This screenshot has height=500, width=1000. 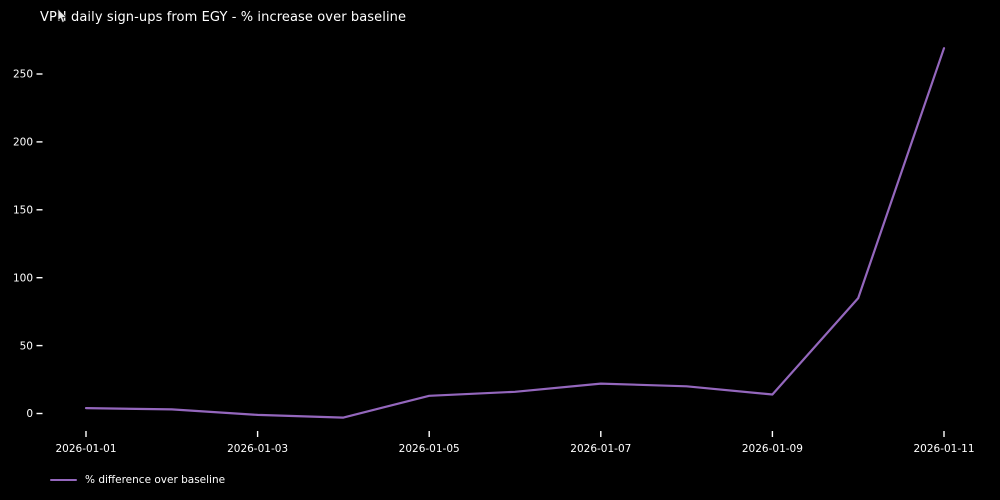 I want to click on x-tick-label: 2026-01-11, so click(x=943, y=449).